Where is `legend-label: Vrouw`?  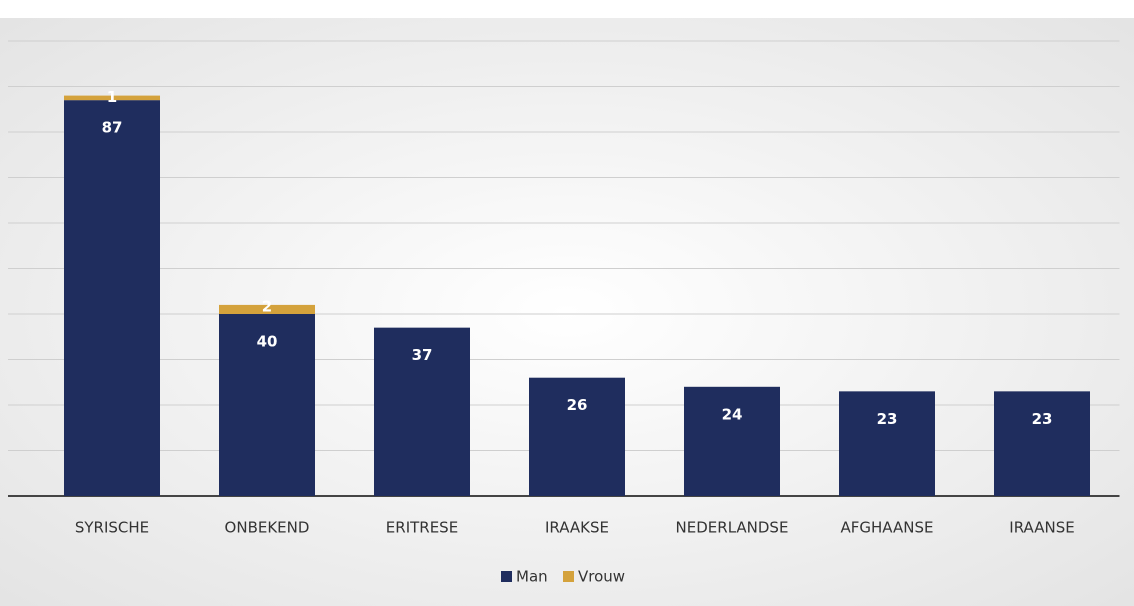 legend-label: Vrouw is located at coordinates (601, 577).